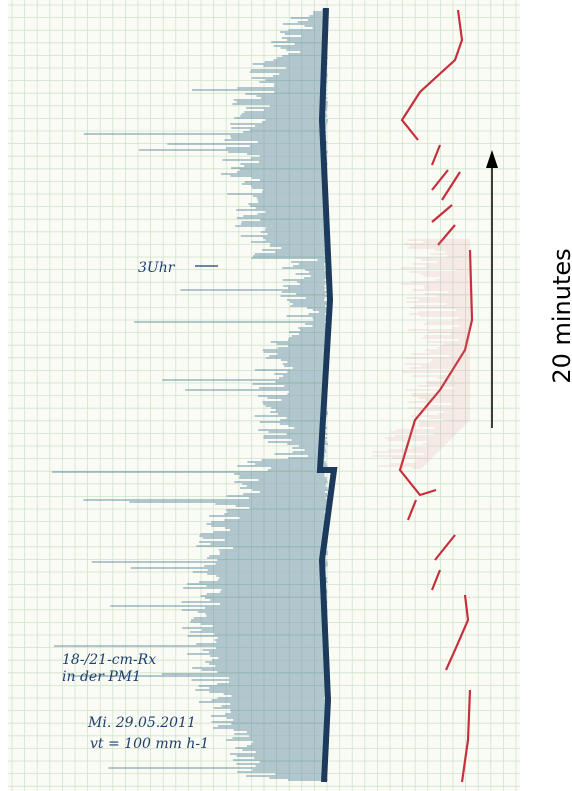  What do you see at coordinates (101, 677) in the screenshot?
I see `receiver-annotation: in der PM1` at bounding box center [101, 677].